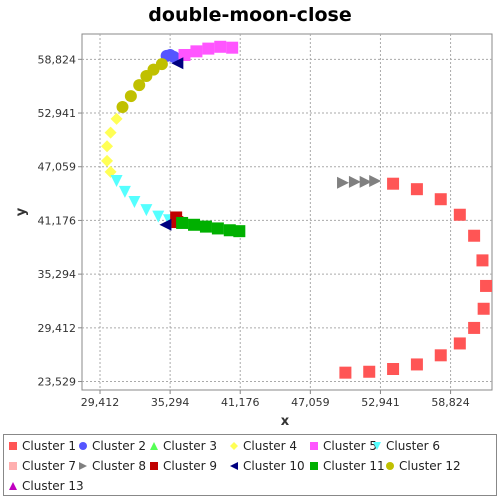  What do you see at coordinates (354, 466) in the screenshot?
I see `legend-label: Cluster 11` at bounding box center [354, 466].